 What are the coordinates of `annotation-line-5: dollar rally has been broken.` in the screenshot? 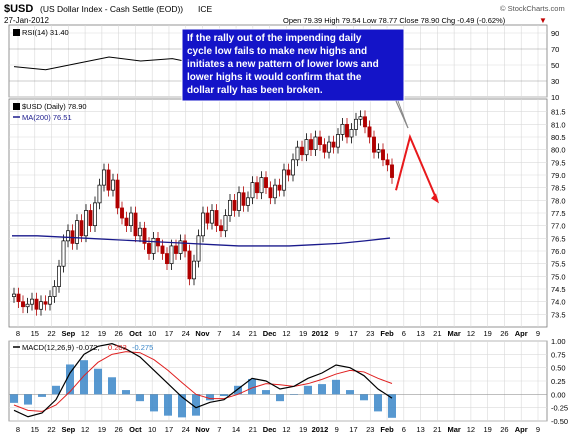 It's located at (255, 90).